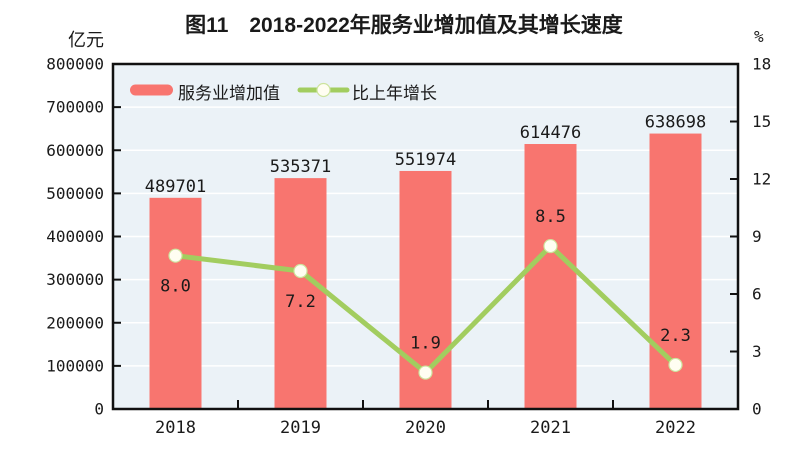 The height and width of the screenshot is (461, 800). Describe the element at coordinates (757, 294) in the screenshot. I see `right-axis-tick-label: 6` at that location.